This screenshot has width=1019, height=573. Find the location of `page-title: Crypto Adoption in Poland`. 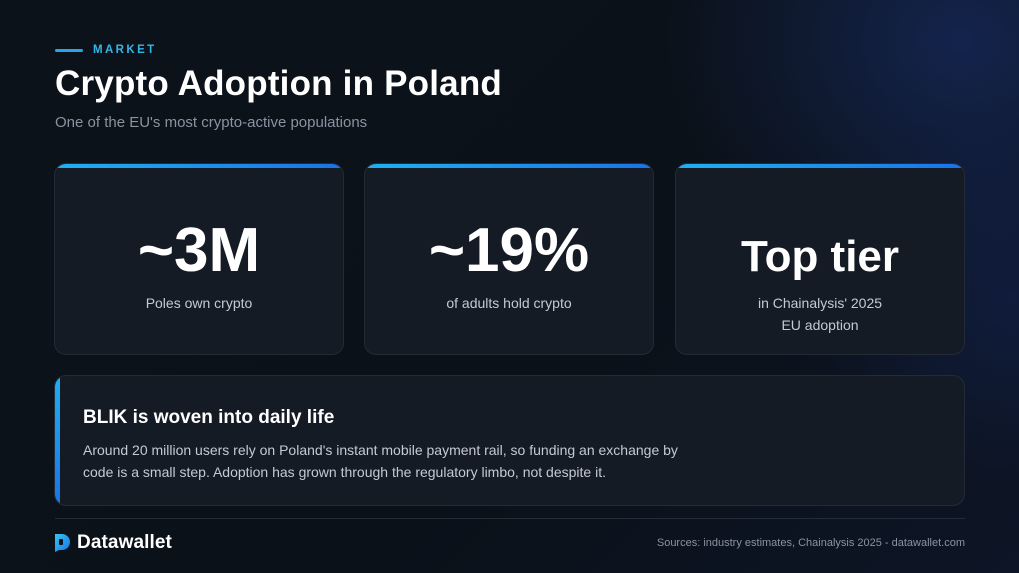

page-title: Crypto Adoption in Poland is located at coordinates (278, 83).